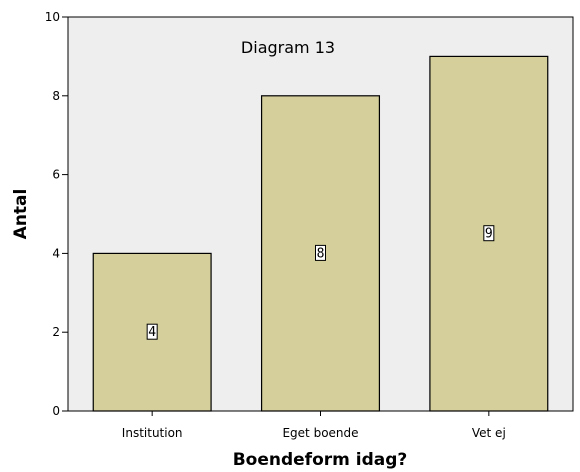 The width and height of the screenshot is (580, 472). What do you see at coordinates (56, 175) in the screenshot?
I see `y-tick-label: 6` at bounding box center [56, 175].